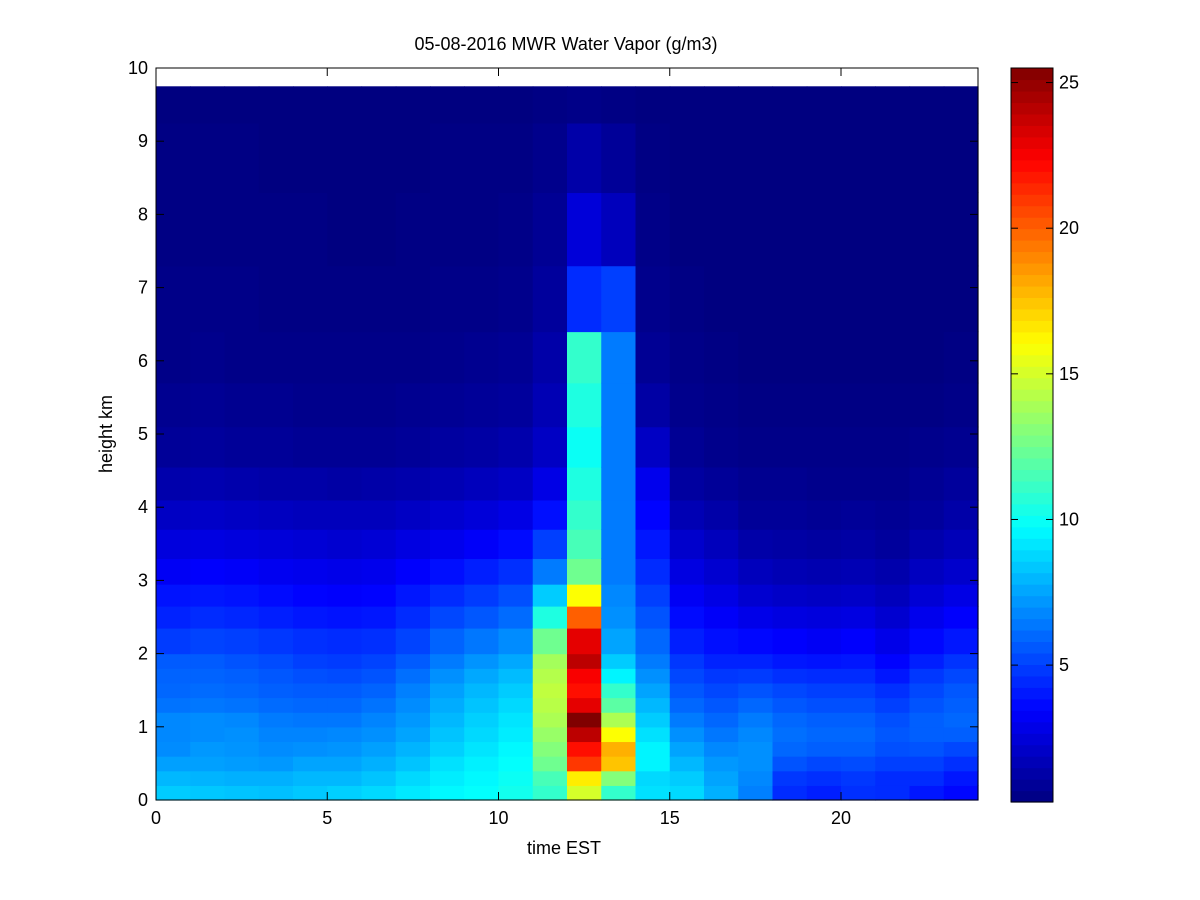  Describe the element at coordinates (564, 848) in the screenshot. I see `x-axis-label: time EST` at that location.